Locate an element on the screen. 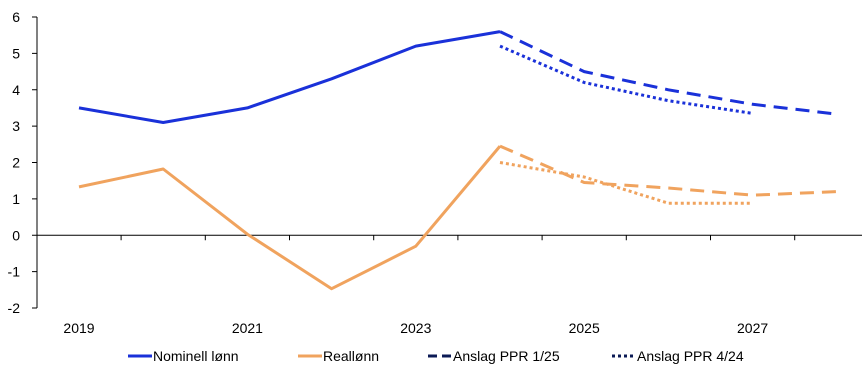 The width and height of the screenshot is (866, 365). legend-label: Anslag PPR 1/25 is located at coordinates (506, 356).